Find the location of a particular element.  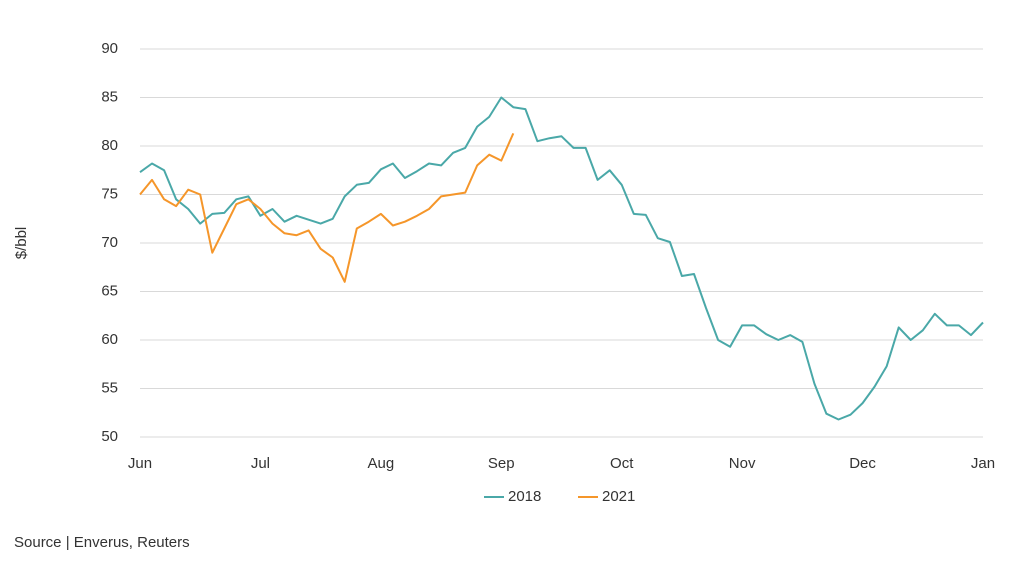

y-tick-label: 80 is located at coordinates (109, 145).